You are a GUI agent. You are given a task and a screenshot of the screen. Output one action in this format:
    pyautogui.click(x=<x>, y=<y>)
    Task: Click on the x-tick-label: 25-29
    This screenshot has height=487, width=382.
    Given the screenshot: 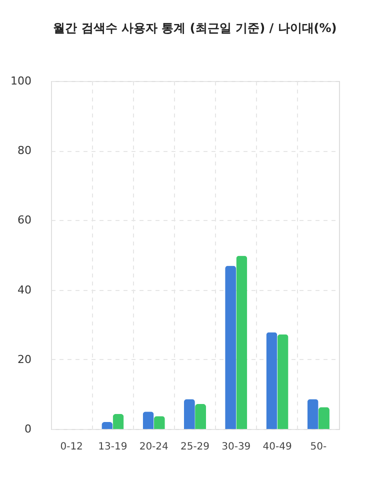 What is the action you would take?
    pyautogui.click(x=195, y=447)
    